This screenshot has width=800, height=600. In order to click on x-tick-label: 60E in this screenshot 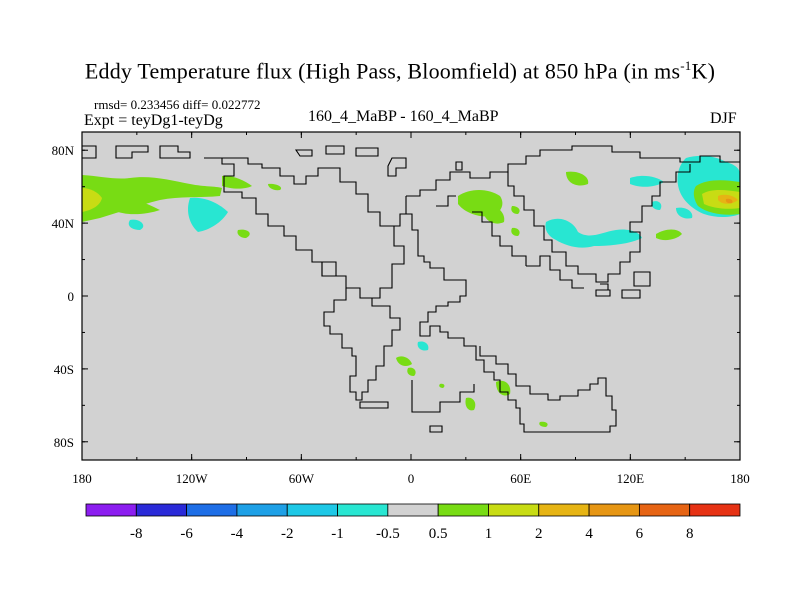, I will do `click(520, 478)`.